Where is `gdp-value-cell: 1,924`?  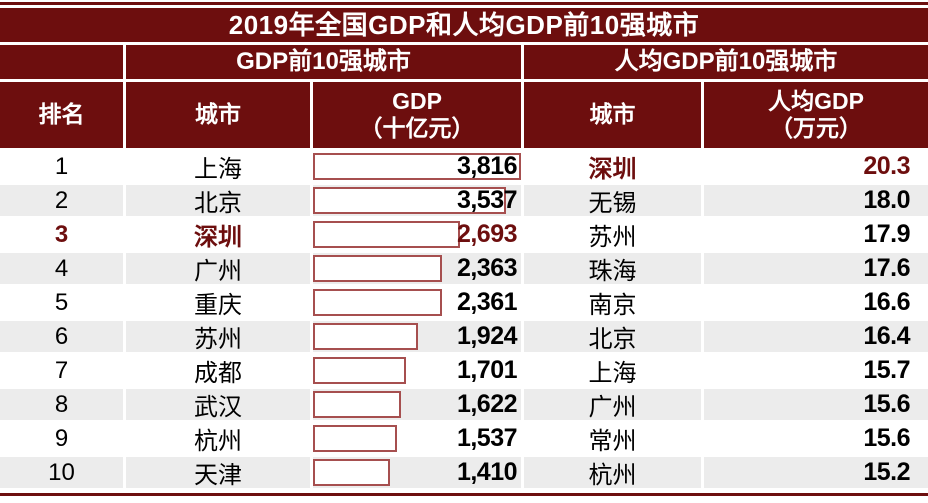 gdp-value-cell: 1,924 is located at coordinates (417, 336).